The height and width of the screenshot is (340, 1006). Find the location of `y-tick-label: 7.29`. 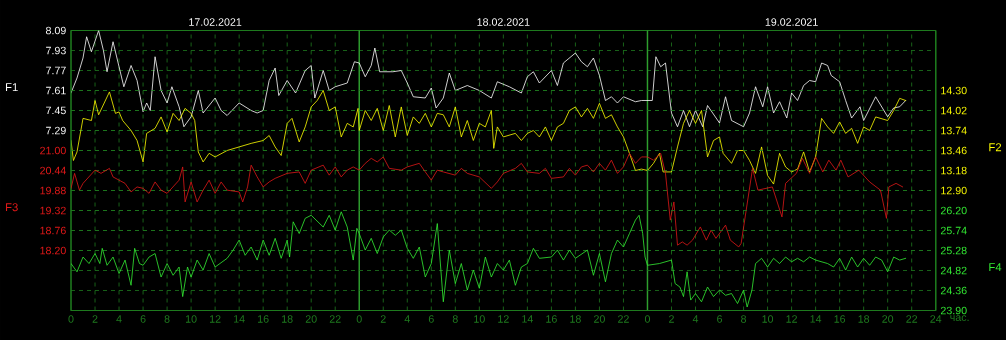

y-tick-label: 7.29 is located at coordinates (56, 130).